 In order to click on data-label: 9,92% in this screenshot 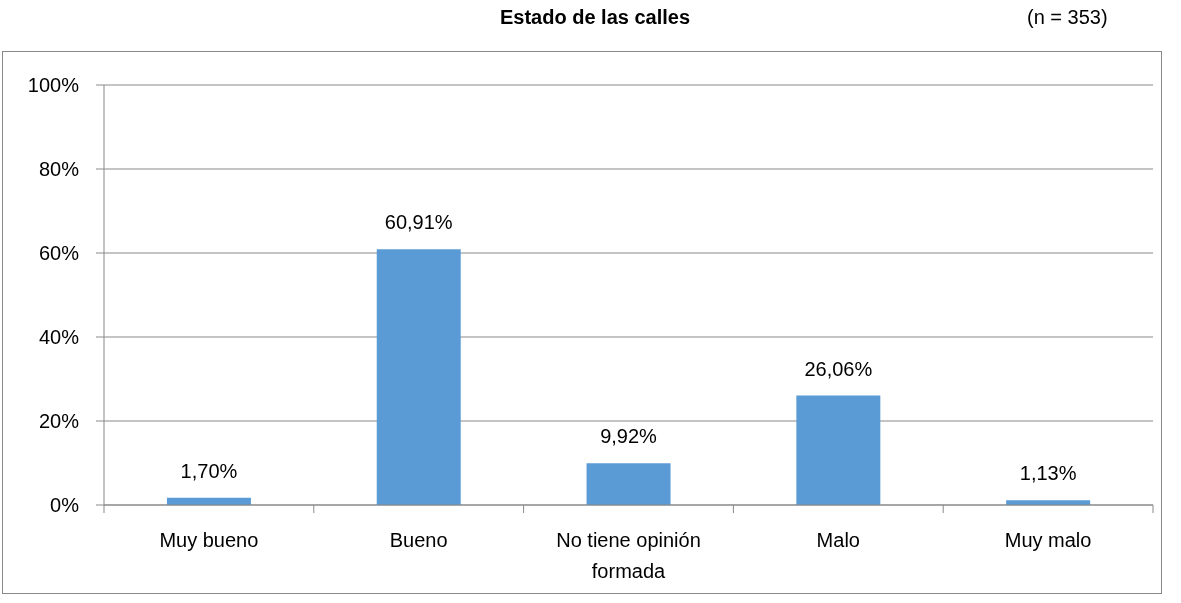, I will do `click(629, 436)`.